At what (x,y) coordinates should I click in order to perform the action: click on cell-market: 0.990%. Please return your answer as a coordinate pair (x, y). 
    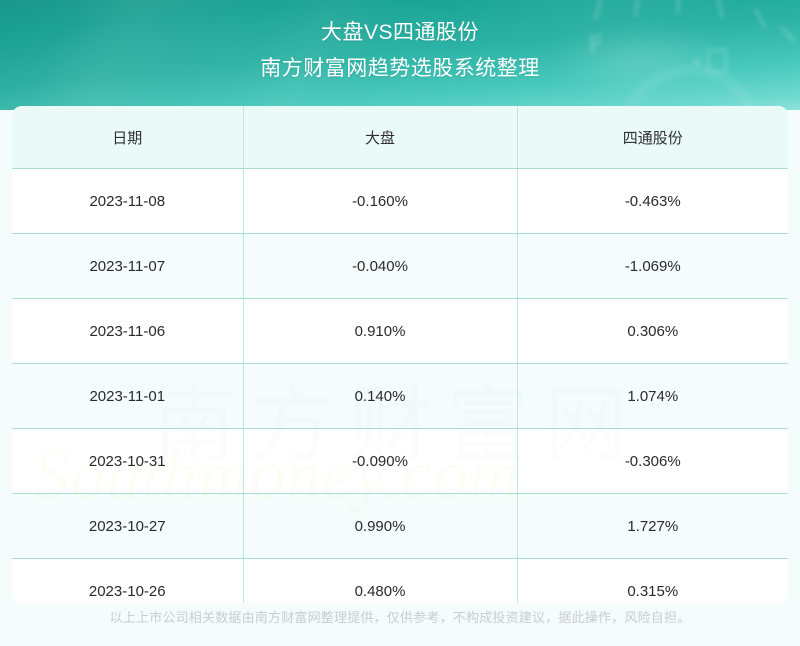
    Looking at the image, I should click on (380, 526).